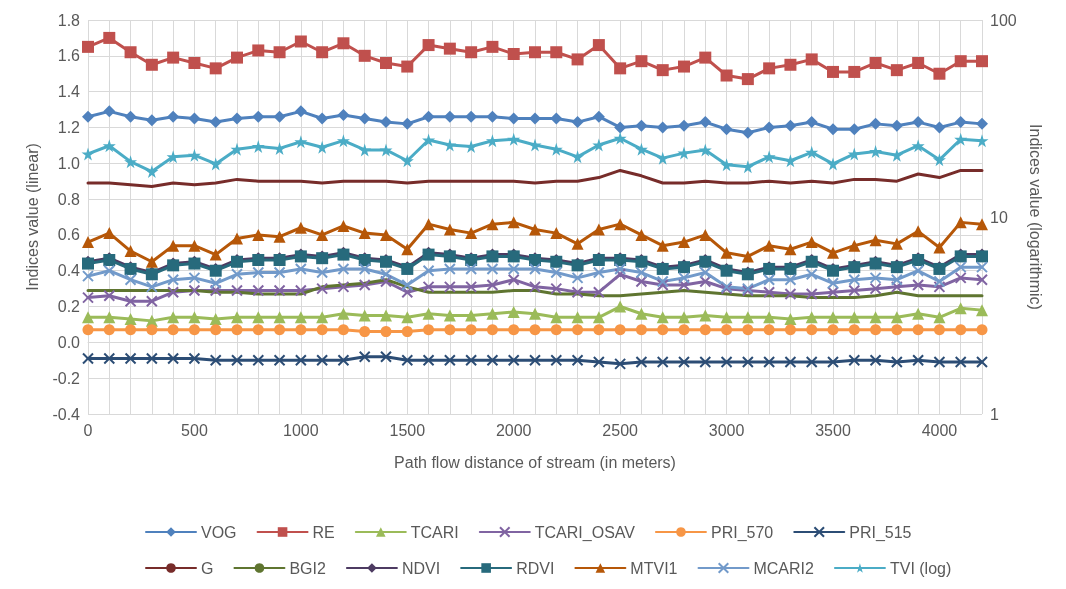 The image size is (1066, 589). What do you see at coordinates (535, 462) in the screenshot?
I see `x-axis-title: Path flow distance of stream (in meters)` at bounding box center [535, 462].